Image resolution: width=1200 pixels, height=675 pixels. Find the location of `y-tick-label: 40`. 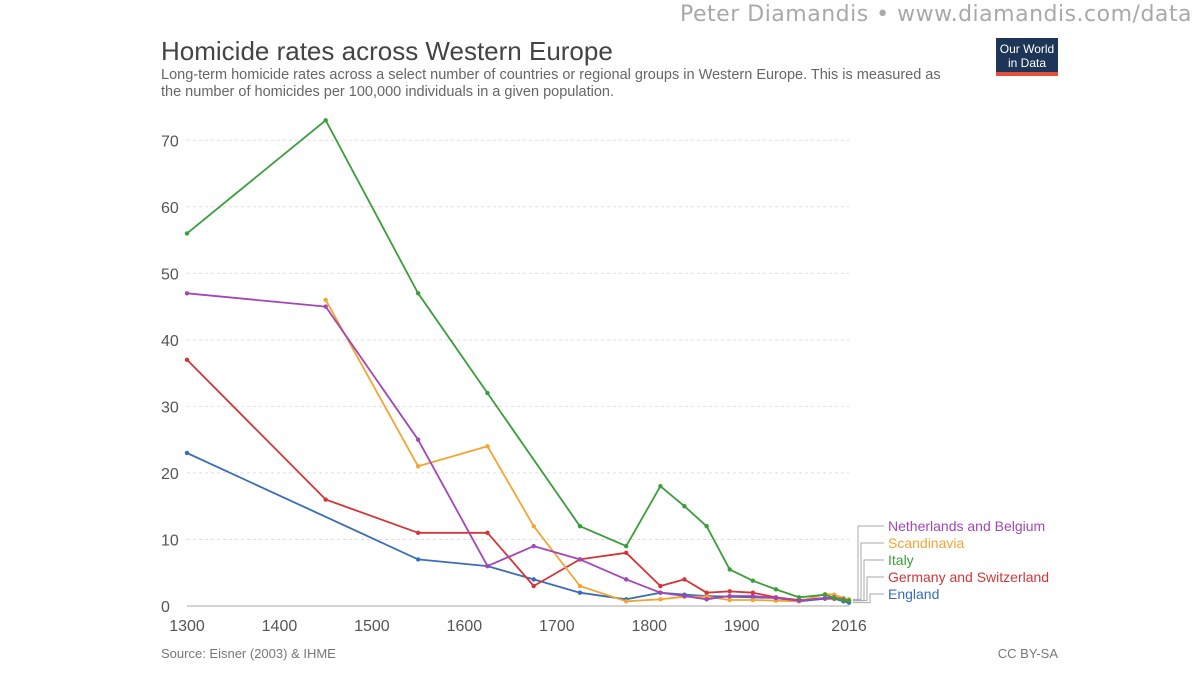

y-tick-label: 40 is located at coordinates (170, 341).